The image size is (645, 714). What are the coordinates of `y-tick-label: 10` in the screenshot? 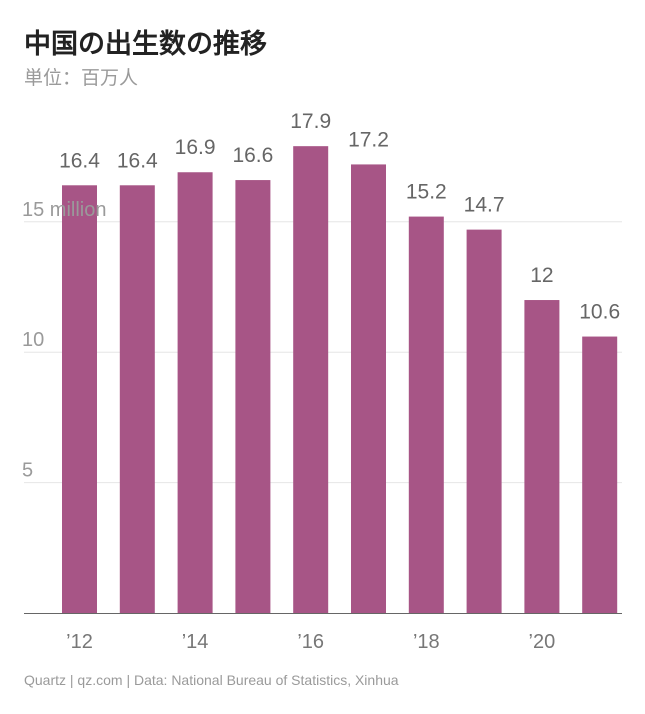 It's located at (33, 340).